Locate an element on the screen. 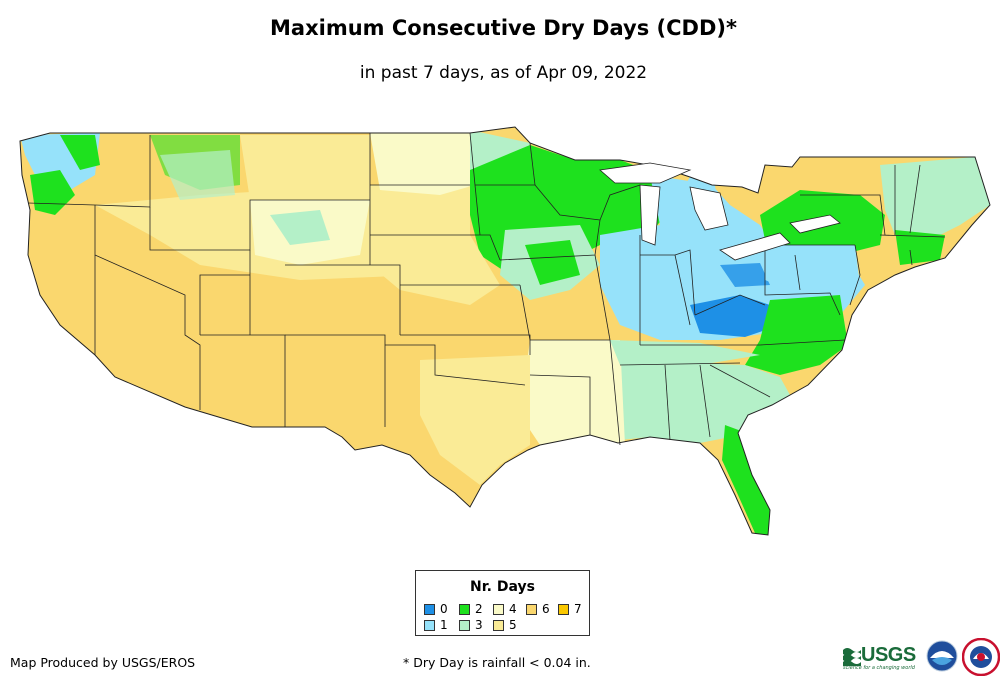 The height and width of the screenshot is (691, 1007). legend-label-5: 5 is located at coordinates (513, 625).